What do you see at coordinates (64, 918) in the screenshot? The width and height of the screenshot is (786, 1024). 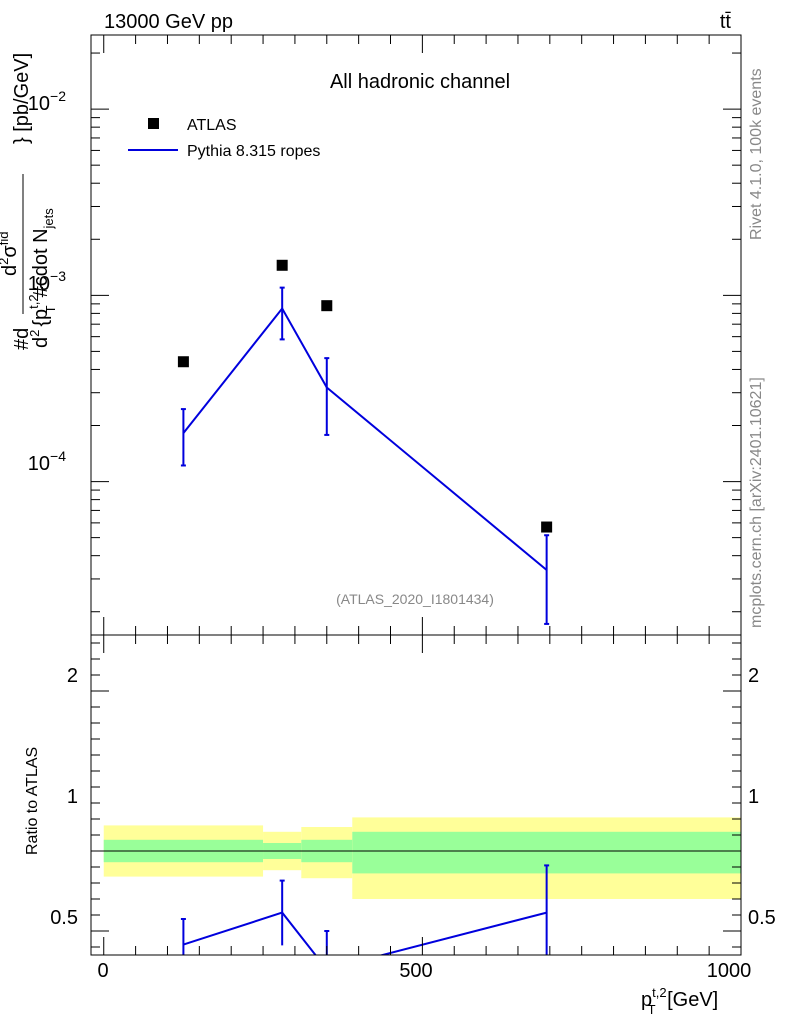 I see `ratio-ytick-left-05: 0.5` at bounding box center [64, 918].